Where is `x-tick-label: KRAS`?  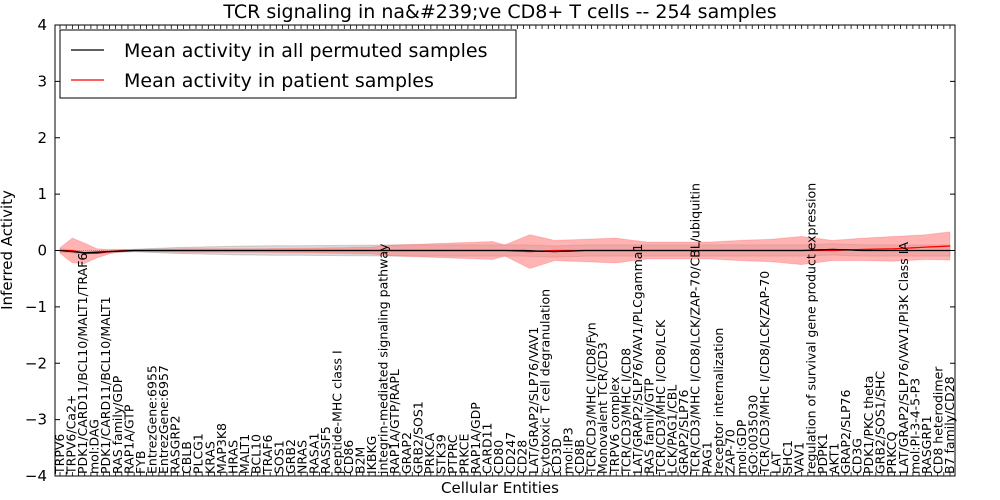
x-tick-label: KRAS is located at coordinates (209, 457).